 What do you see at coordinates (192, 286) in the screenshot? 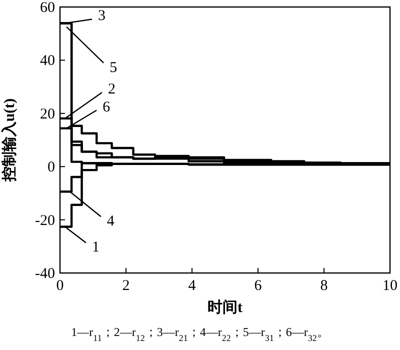
I see `x-tick-label: 4` at bounding box center [192, 286].